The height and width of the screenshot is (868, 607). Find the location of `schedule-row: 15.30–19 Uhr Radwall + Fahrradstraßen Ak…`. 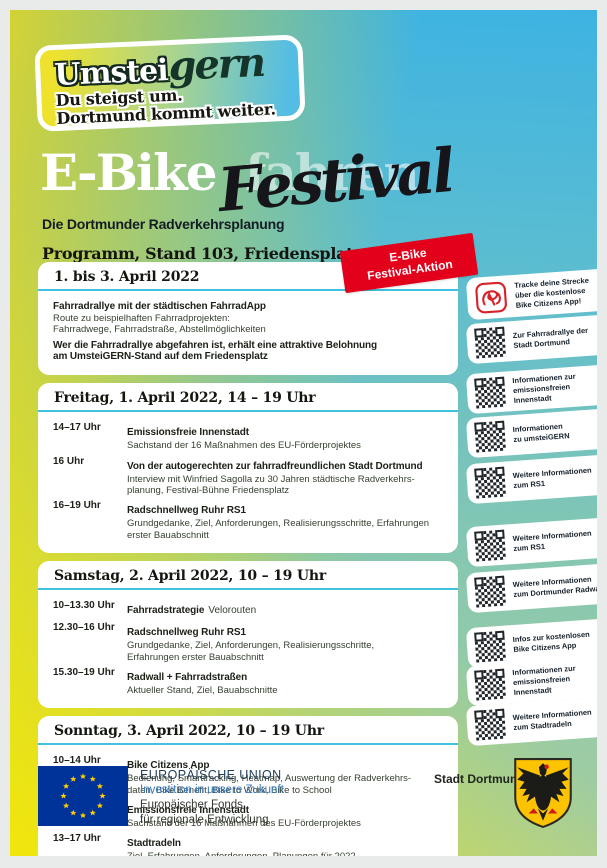

schedule-row: 15.30–19 Uhr Radwall + Fahrradstraßen Ak… is located at coordinates (248, 681).